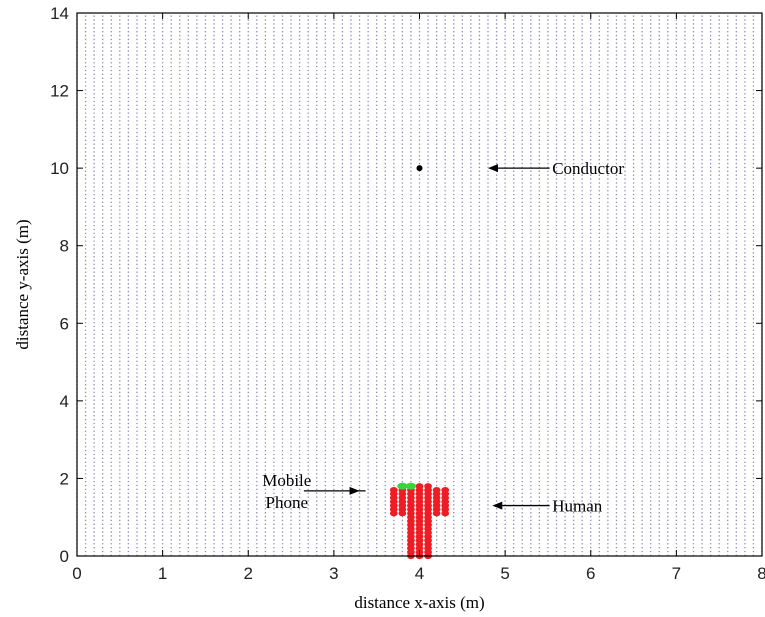 This screenshot has height=617, width=765. Describe the element at coordinates (64, 323) in the screenshot. I see `y-tick-label: 6` at that location.